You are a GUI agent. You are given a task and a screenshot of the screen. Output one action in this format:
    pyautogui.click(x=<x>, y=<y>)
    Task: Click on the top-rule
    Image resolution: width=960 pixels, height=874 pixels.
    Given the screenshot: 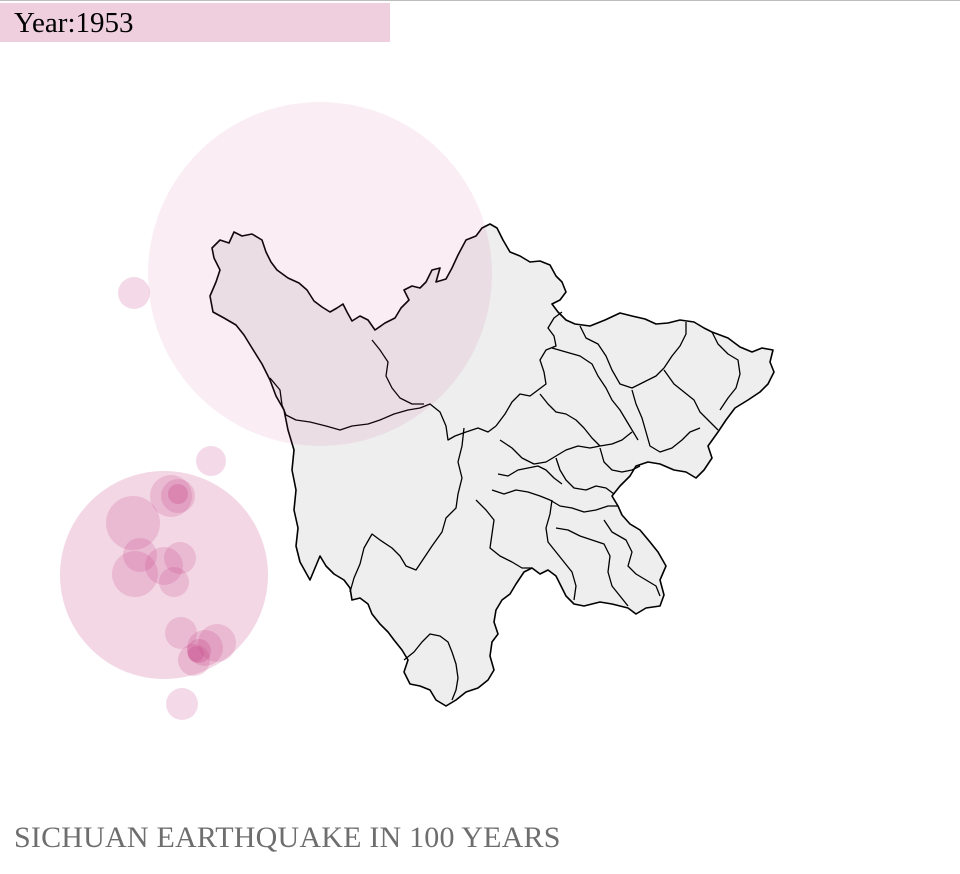 What is the action you would take?
    pyautogui.click(x=480, y=0)
    